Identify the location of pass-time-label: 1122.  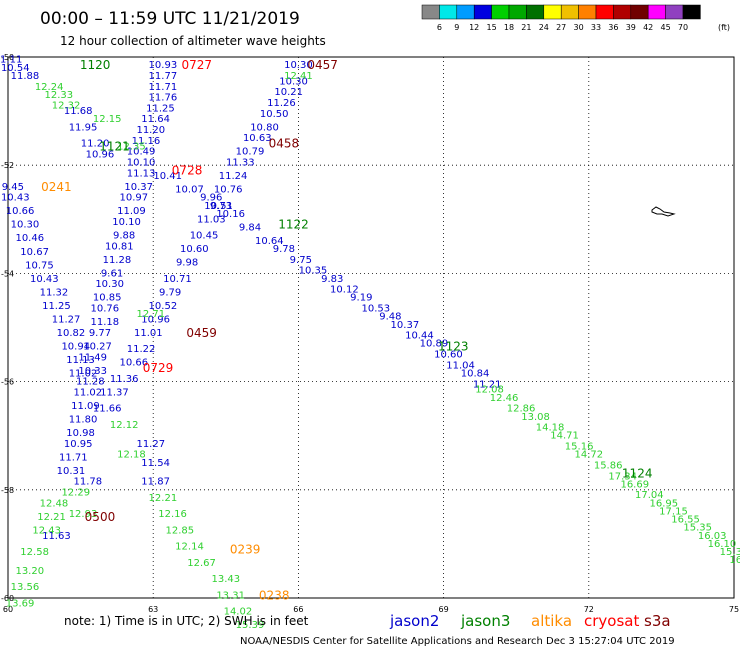
(293, 225).